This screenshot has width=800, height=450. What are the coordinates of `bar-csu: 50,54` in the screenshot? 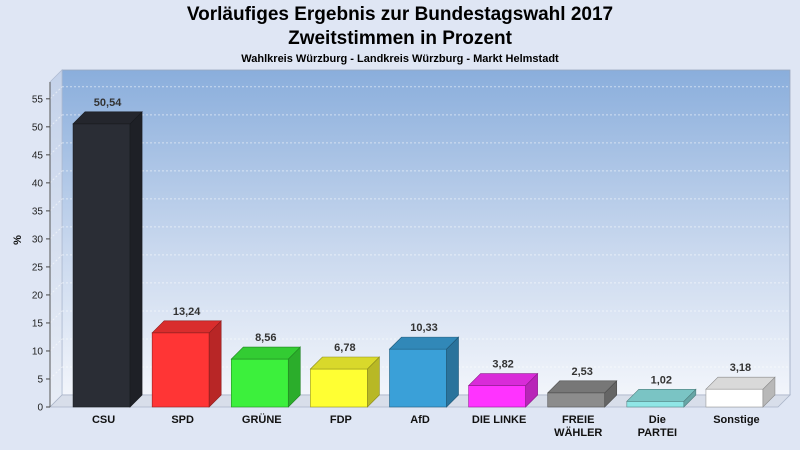 It's located at (107, 252).